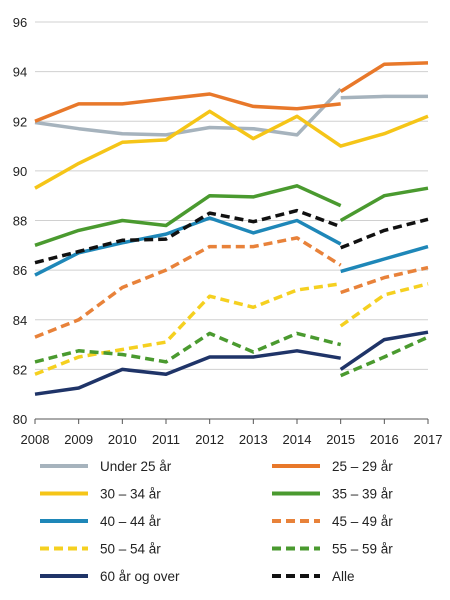 The height and width of the screenshot is (600, 450). Describe the element at coordinates (20, 121) in the screenshot. I see `y-tick-label: 92` at that location.